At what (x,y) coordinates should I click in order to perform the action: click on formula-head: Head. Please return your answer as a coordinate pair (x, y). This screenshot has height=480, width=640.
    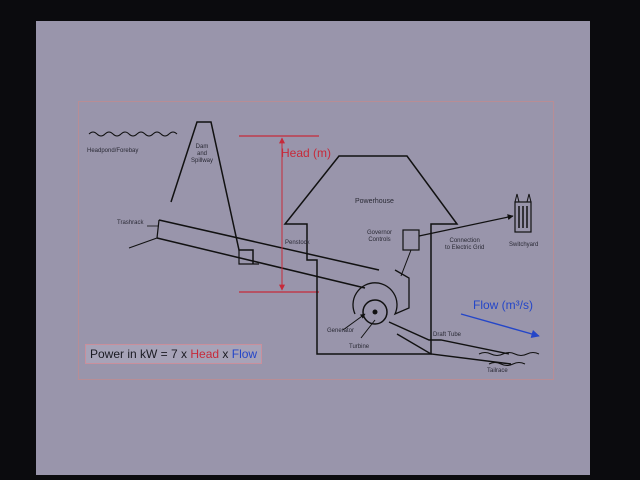
    Looking at the image, I should click on (205, 354).